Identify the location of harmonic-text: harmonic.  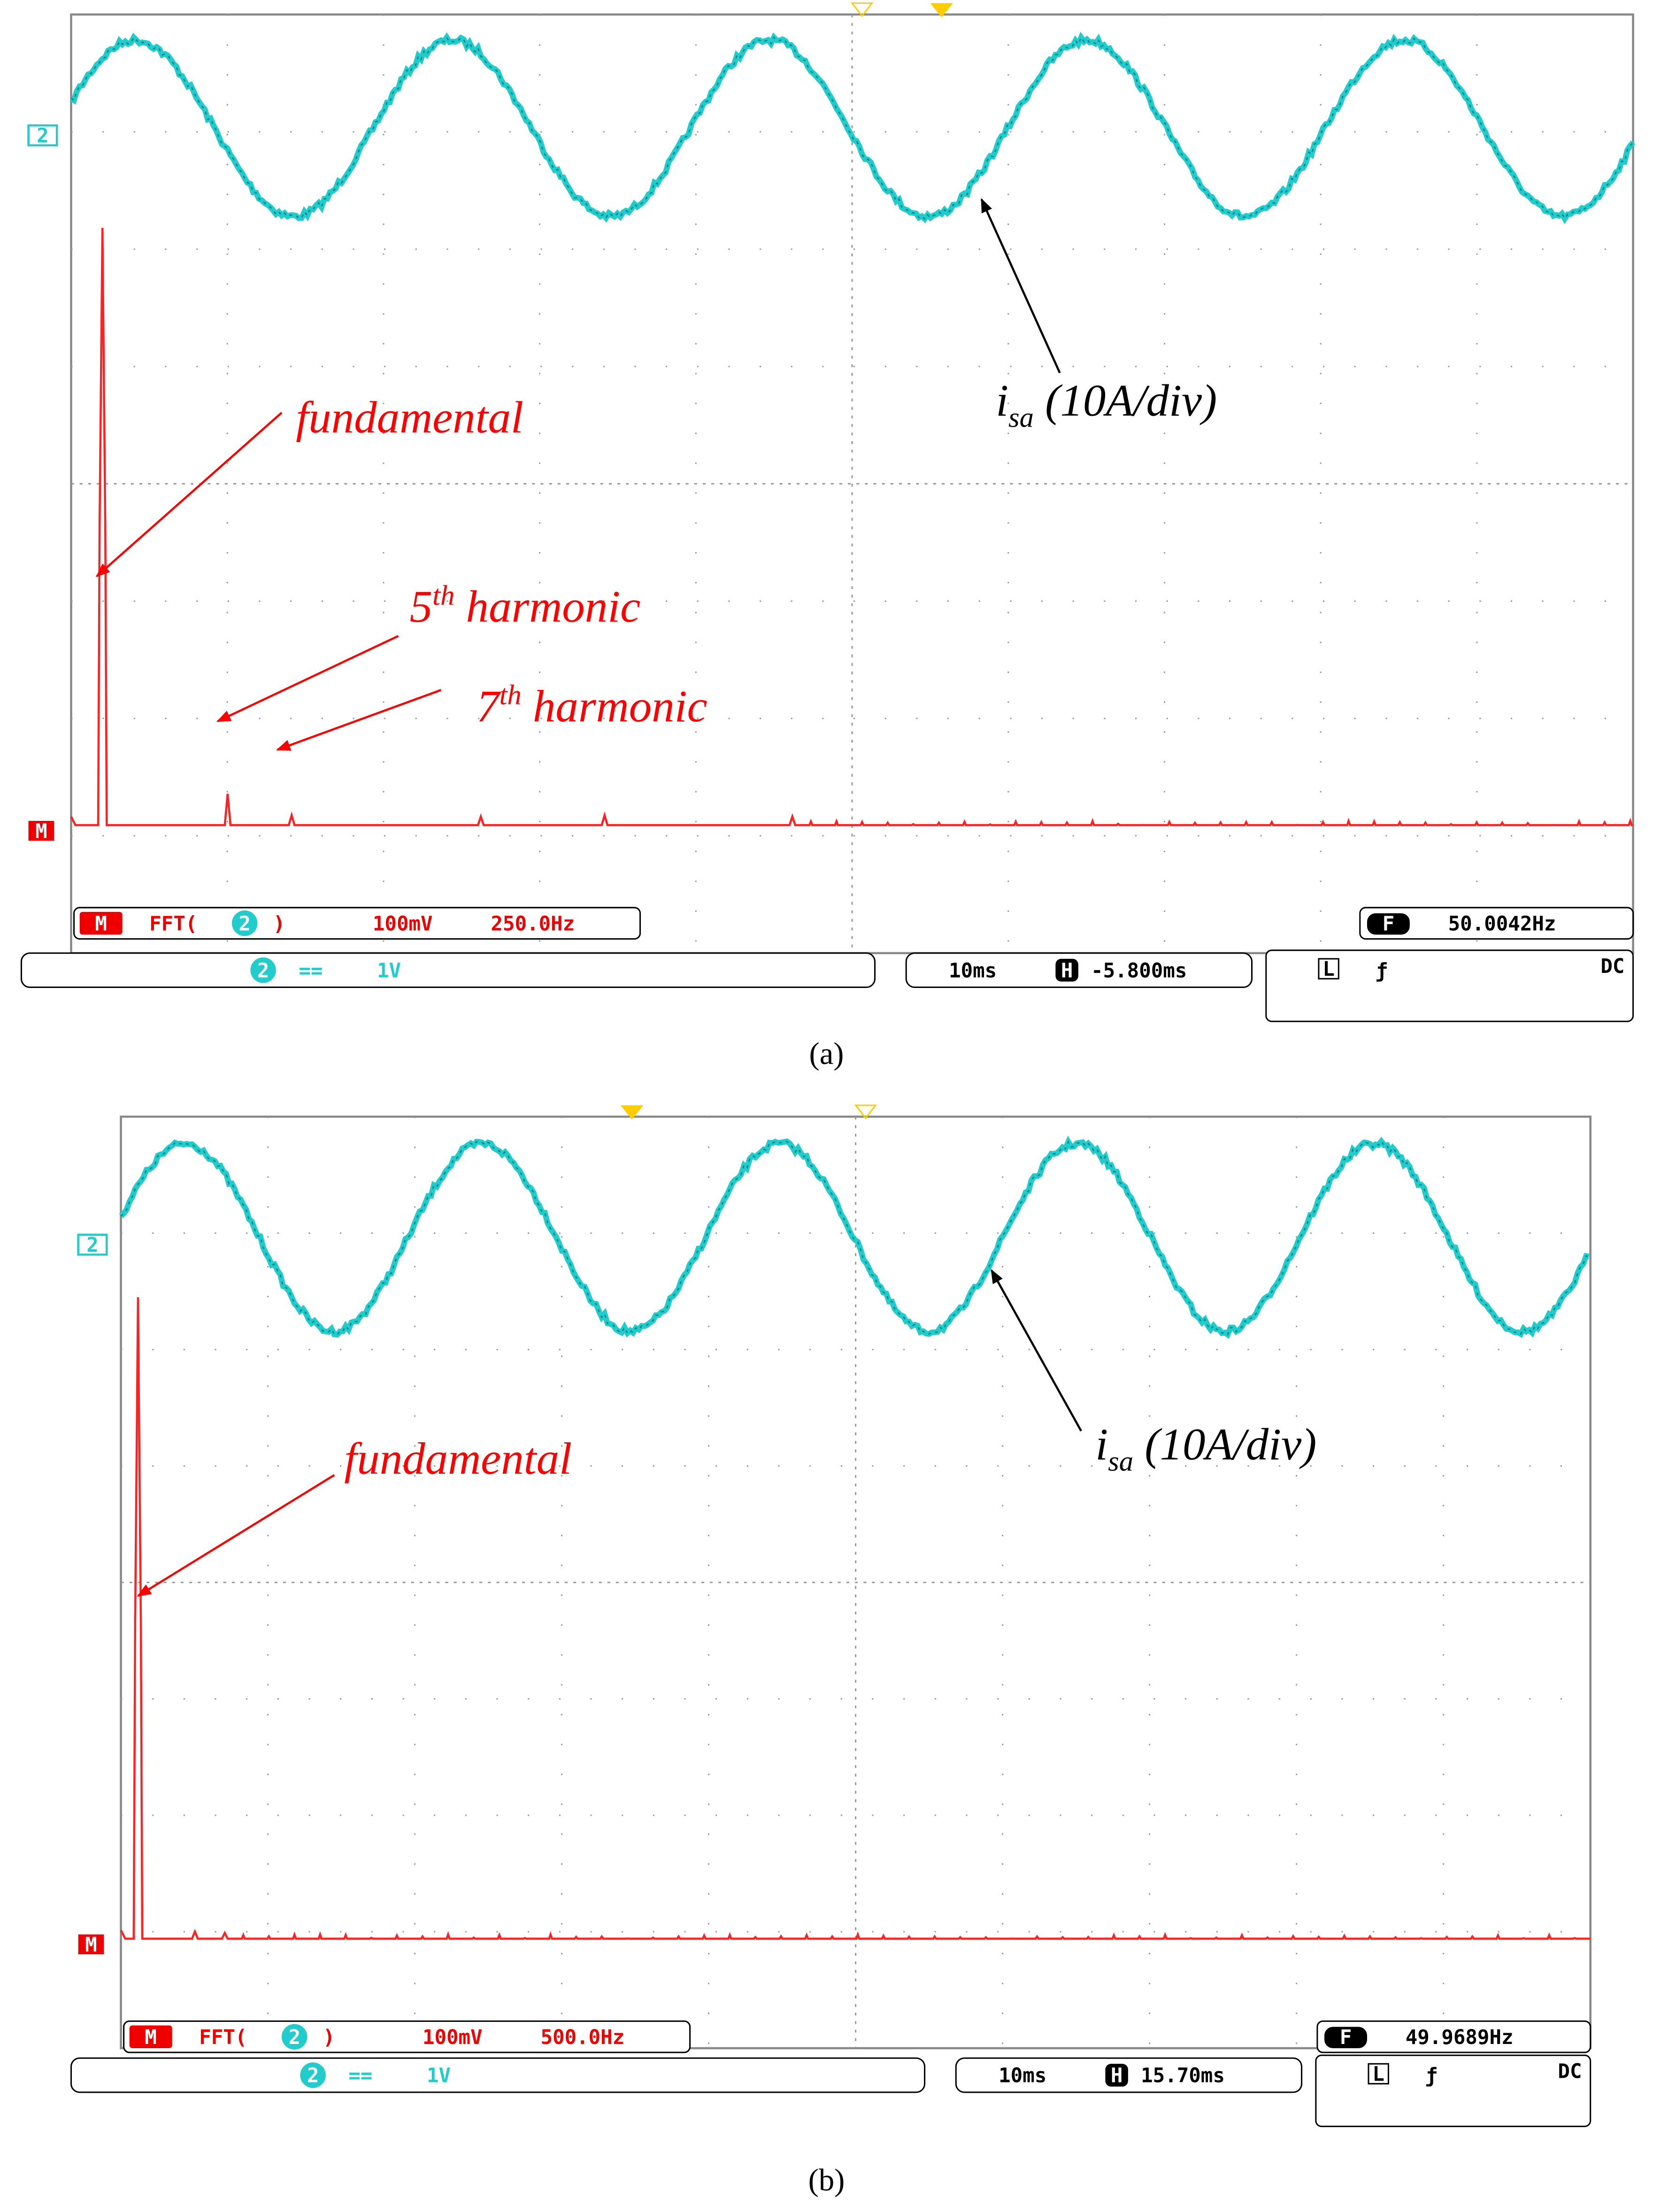
(614, 706).